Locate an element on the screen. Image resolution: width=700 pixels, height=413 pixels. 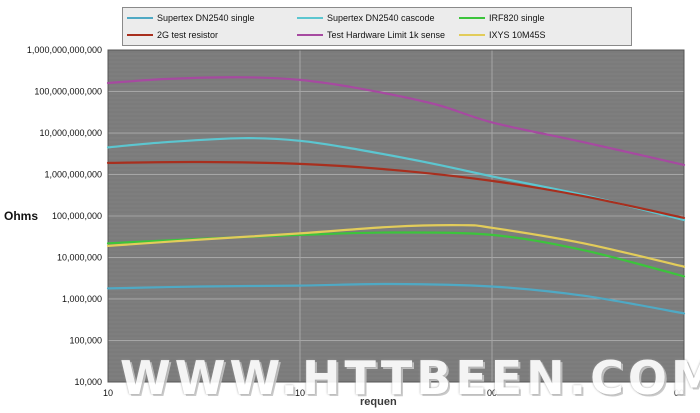
legend-item-irf820: IRF820 single is located at coordinates (502, 18).